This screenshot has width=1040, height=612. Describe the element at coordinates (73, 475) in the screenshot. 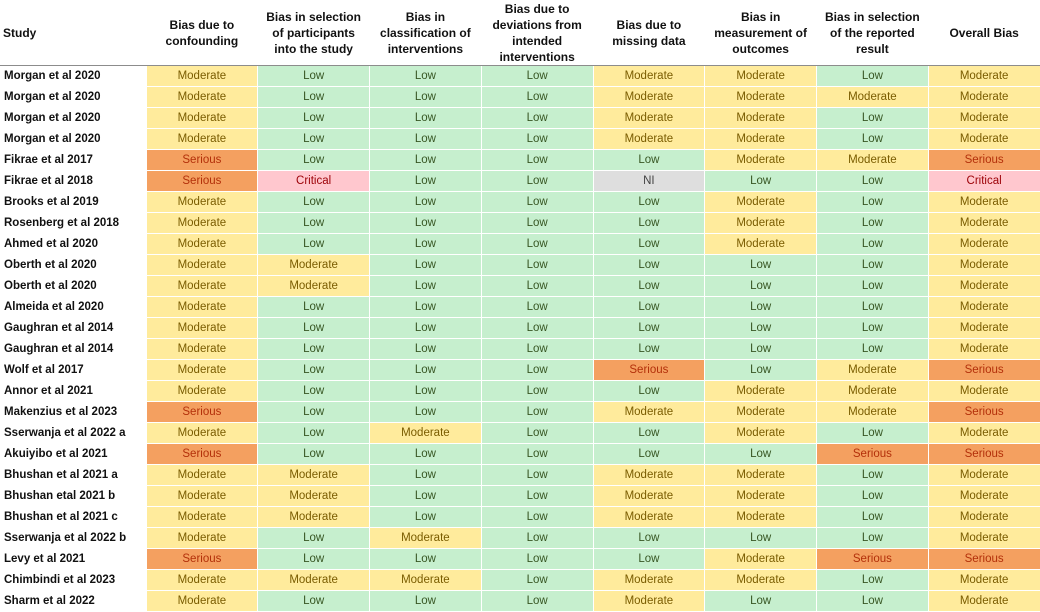

I see `study-name-cell: Bhushan et al 2021 a` at that location.